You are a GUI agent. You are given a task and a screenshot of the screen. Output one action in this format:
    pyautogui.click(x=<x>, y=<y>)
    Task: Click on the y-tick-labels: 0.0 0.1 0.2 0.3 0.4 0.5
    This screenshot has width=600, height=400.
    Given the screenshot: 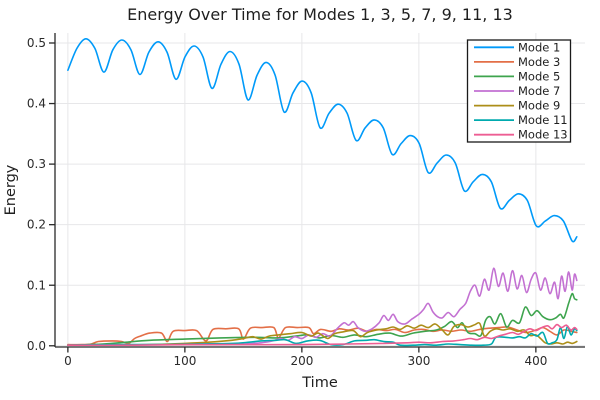 What is the action you would take?
    pyautogui.click(x=36, y=194)
    